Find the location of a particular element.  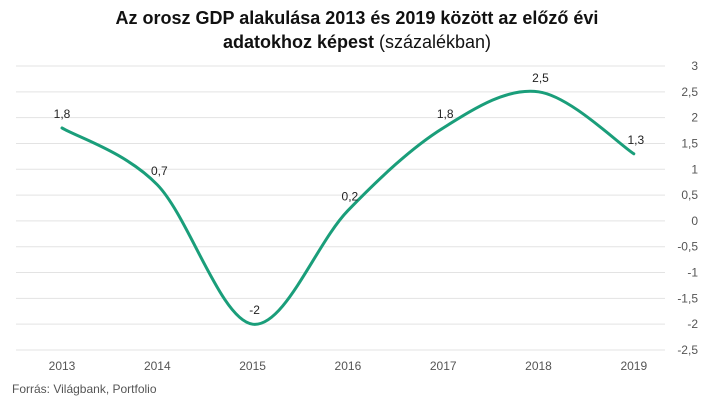

title-line2-normal: (százalékban) is located at coordinates (432, 42).